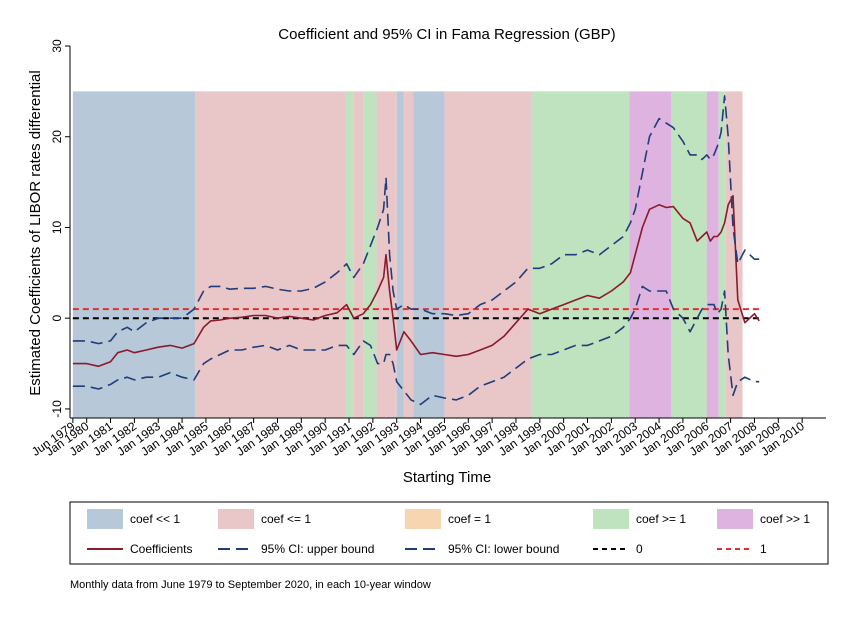 Image resolution: width=850 pixels, height=623 pixels. I want to click on y-tick-label: 20, so click(57, 137).